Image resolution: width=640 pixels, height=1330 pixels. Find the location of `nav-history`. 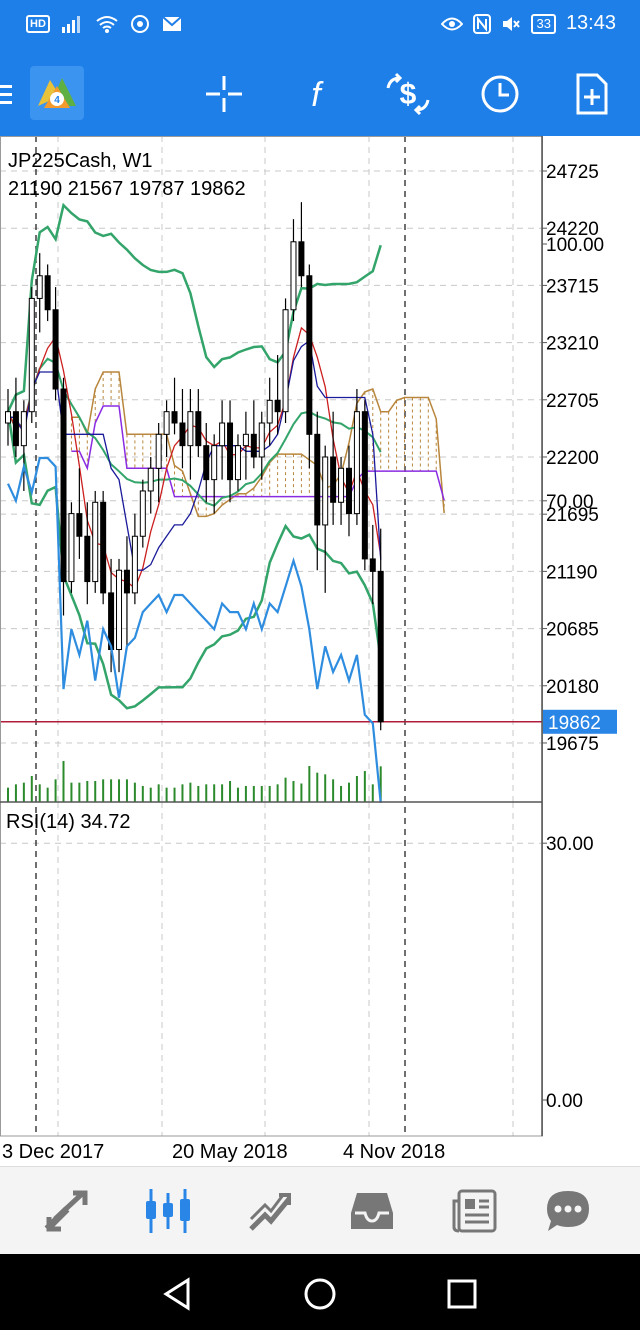

nav-history is located at coordinates (372, 1211).